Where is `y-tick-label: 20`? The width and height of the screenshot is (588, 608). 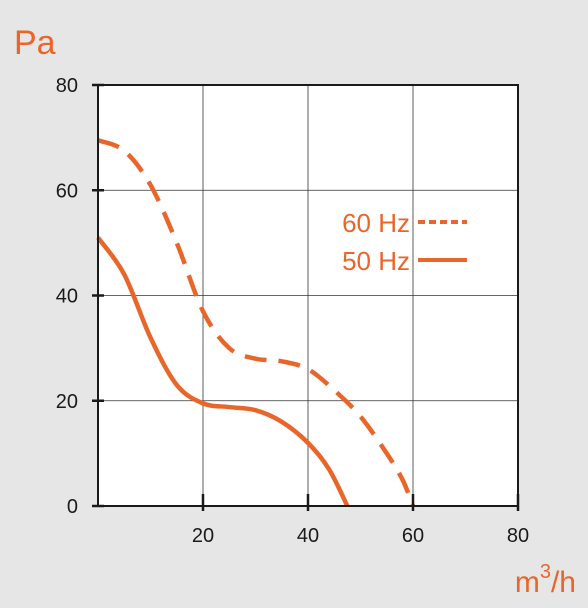 y-tick-label: 20 is located at coordinates (67, 402).